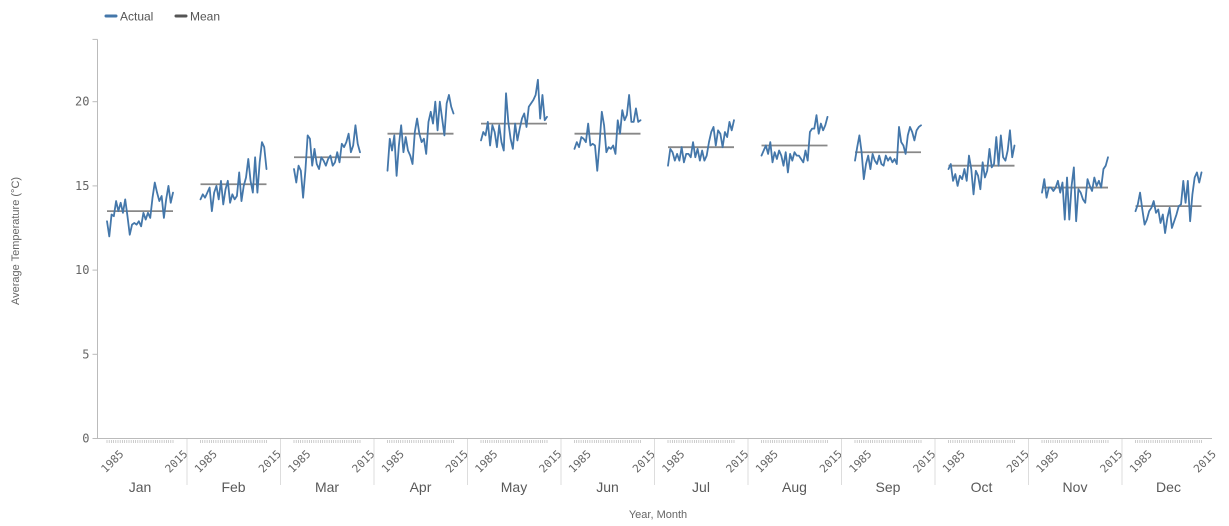 This screenshot has height=526, width=1229. I want to click on x-group-may: 1985 2015 May, so click(516, 467).